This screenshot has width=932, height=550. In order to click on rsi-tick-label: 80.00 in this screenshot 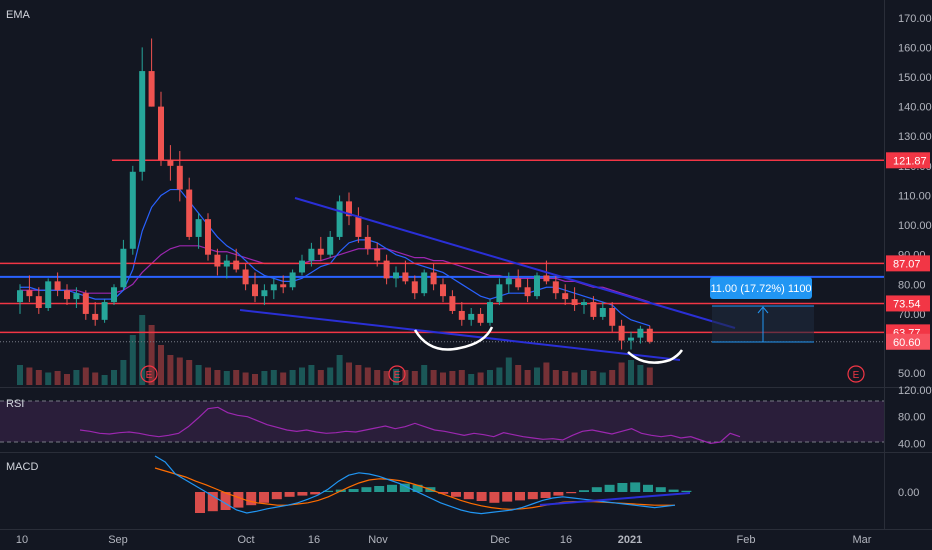, I will do `click(912, 418)`.